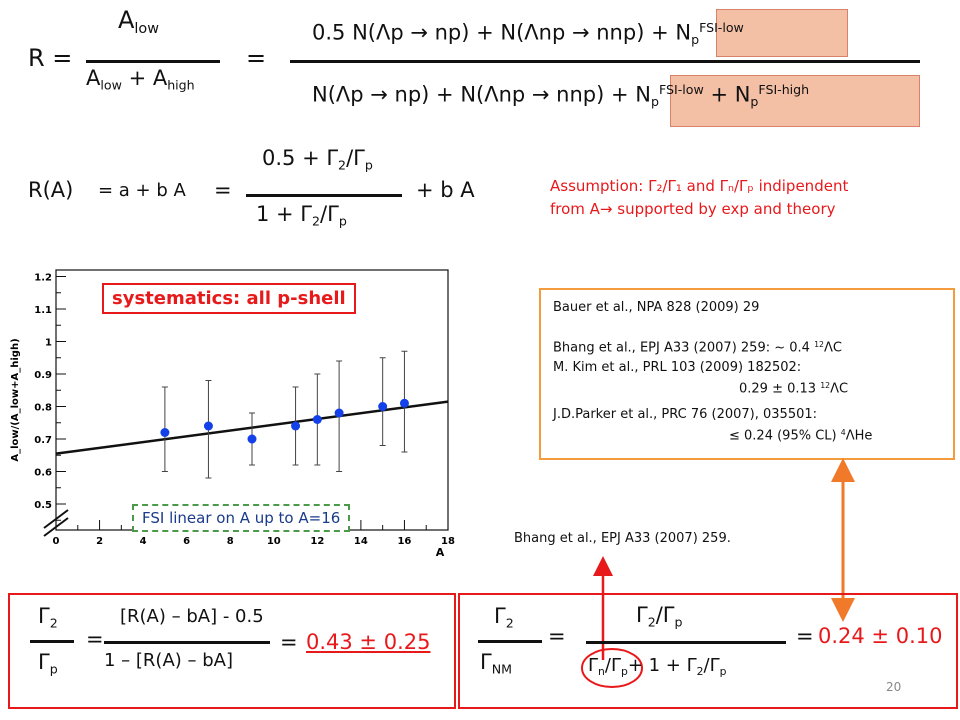  What do you see at coordinates (43, 375) in the screenshot?
I see `y-tick-label: 0.9` at bounding box center [43, 375].